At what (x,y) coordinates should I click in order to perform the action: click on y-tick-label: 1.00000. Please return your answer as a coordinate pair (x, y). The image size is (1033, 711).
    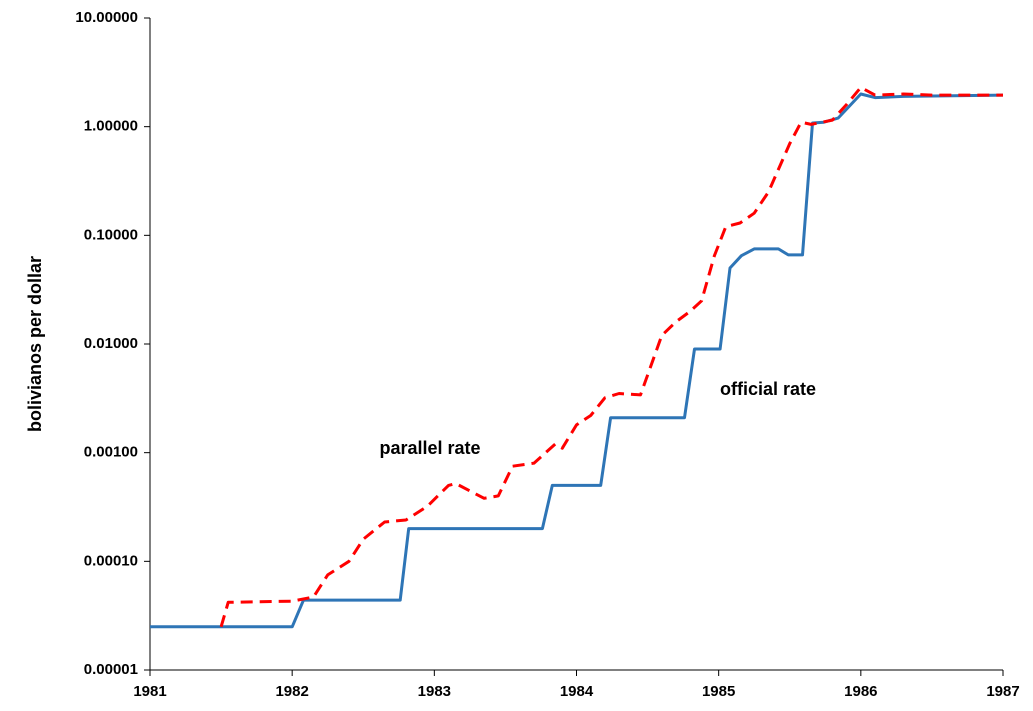
    Looking at the image, I should click on (111, 126).